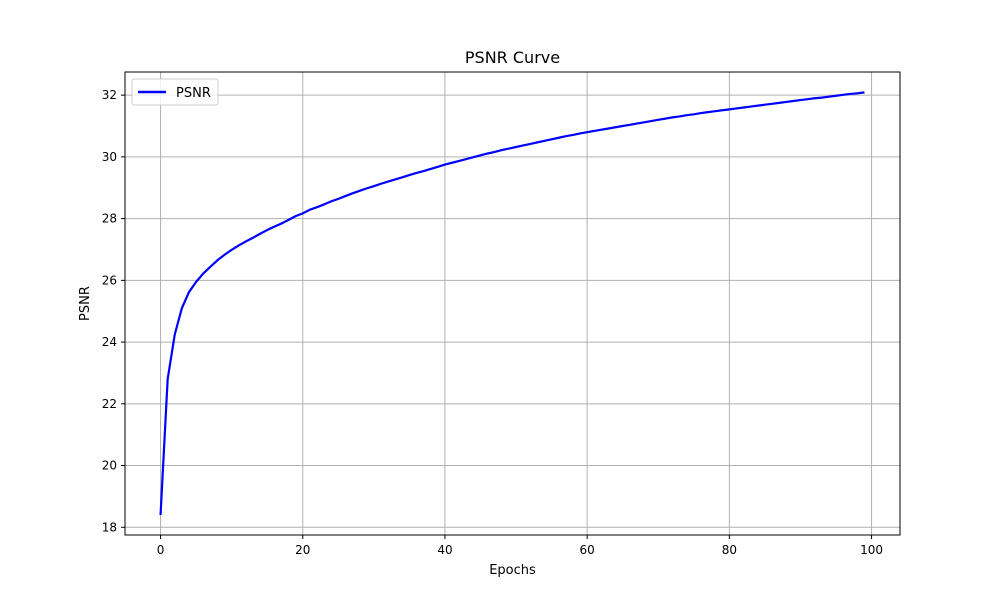  I want to click on y-tick-label: 26, so click(109, 280).